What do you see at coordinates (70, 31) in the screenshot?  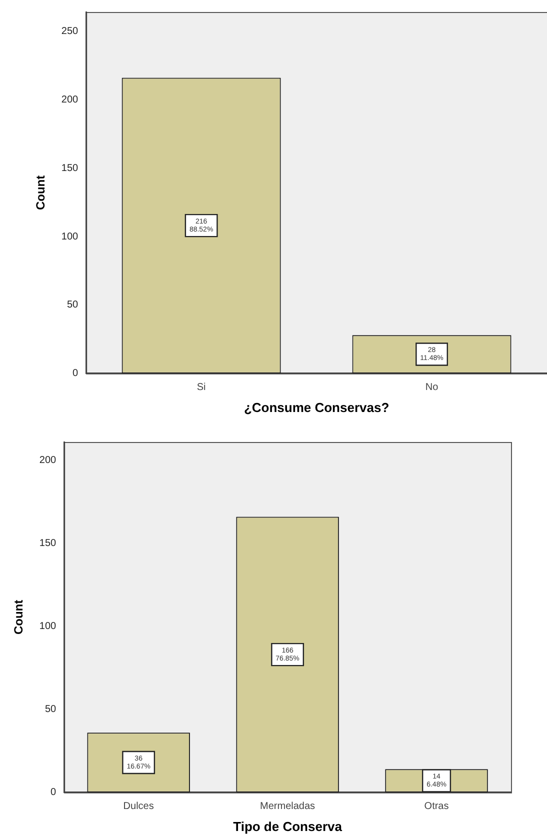 I see `y-tick-label: 250` at bounding box center [70, 31].